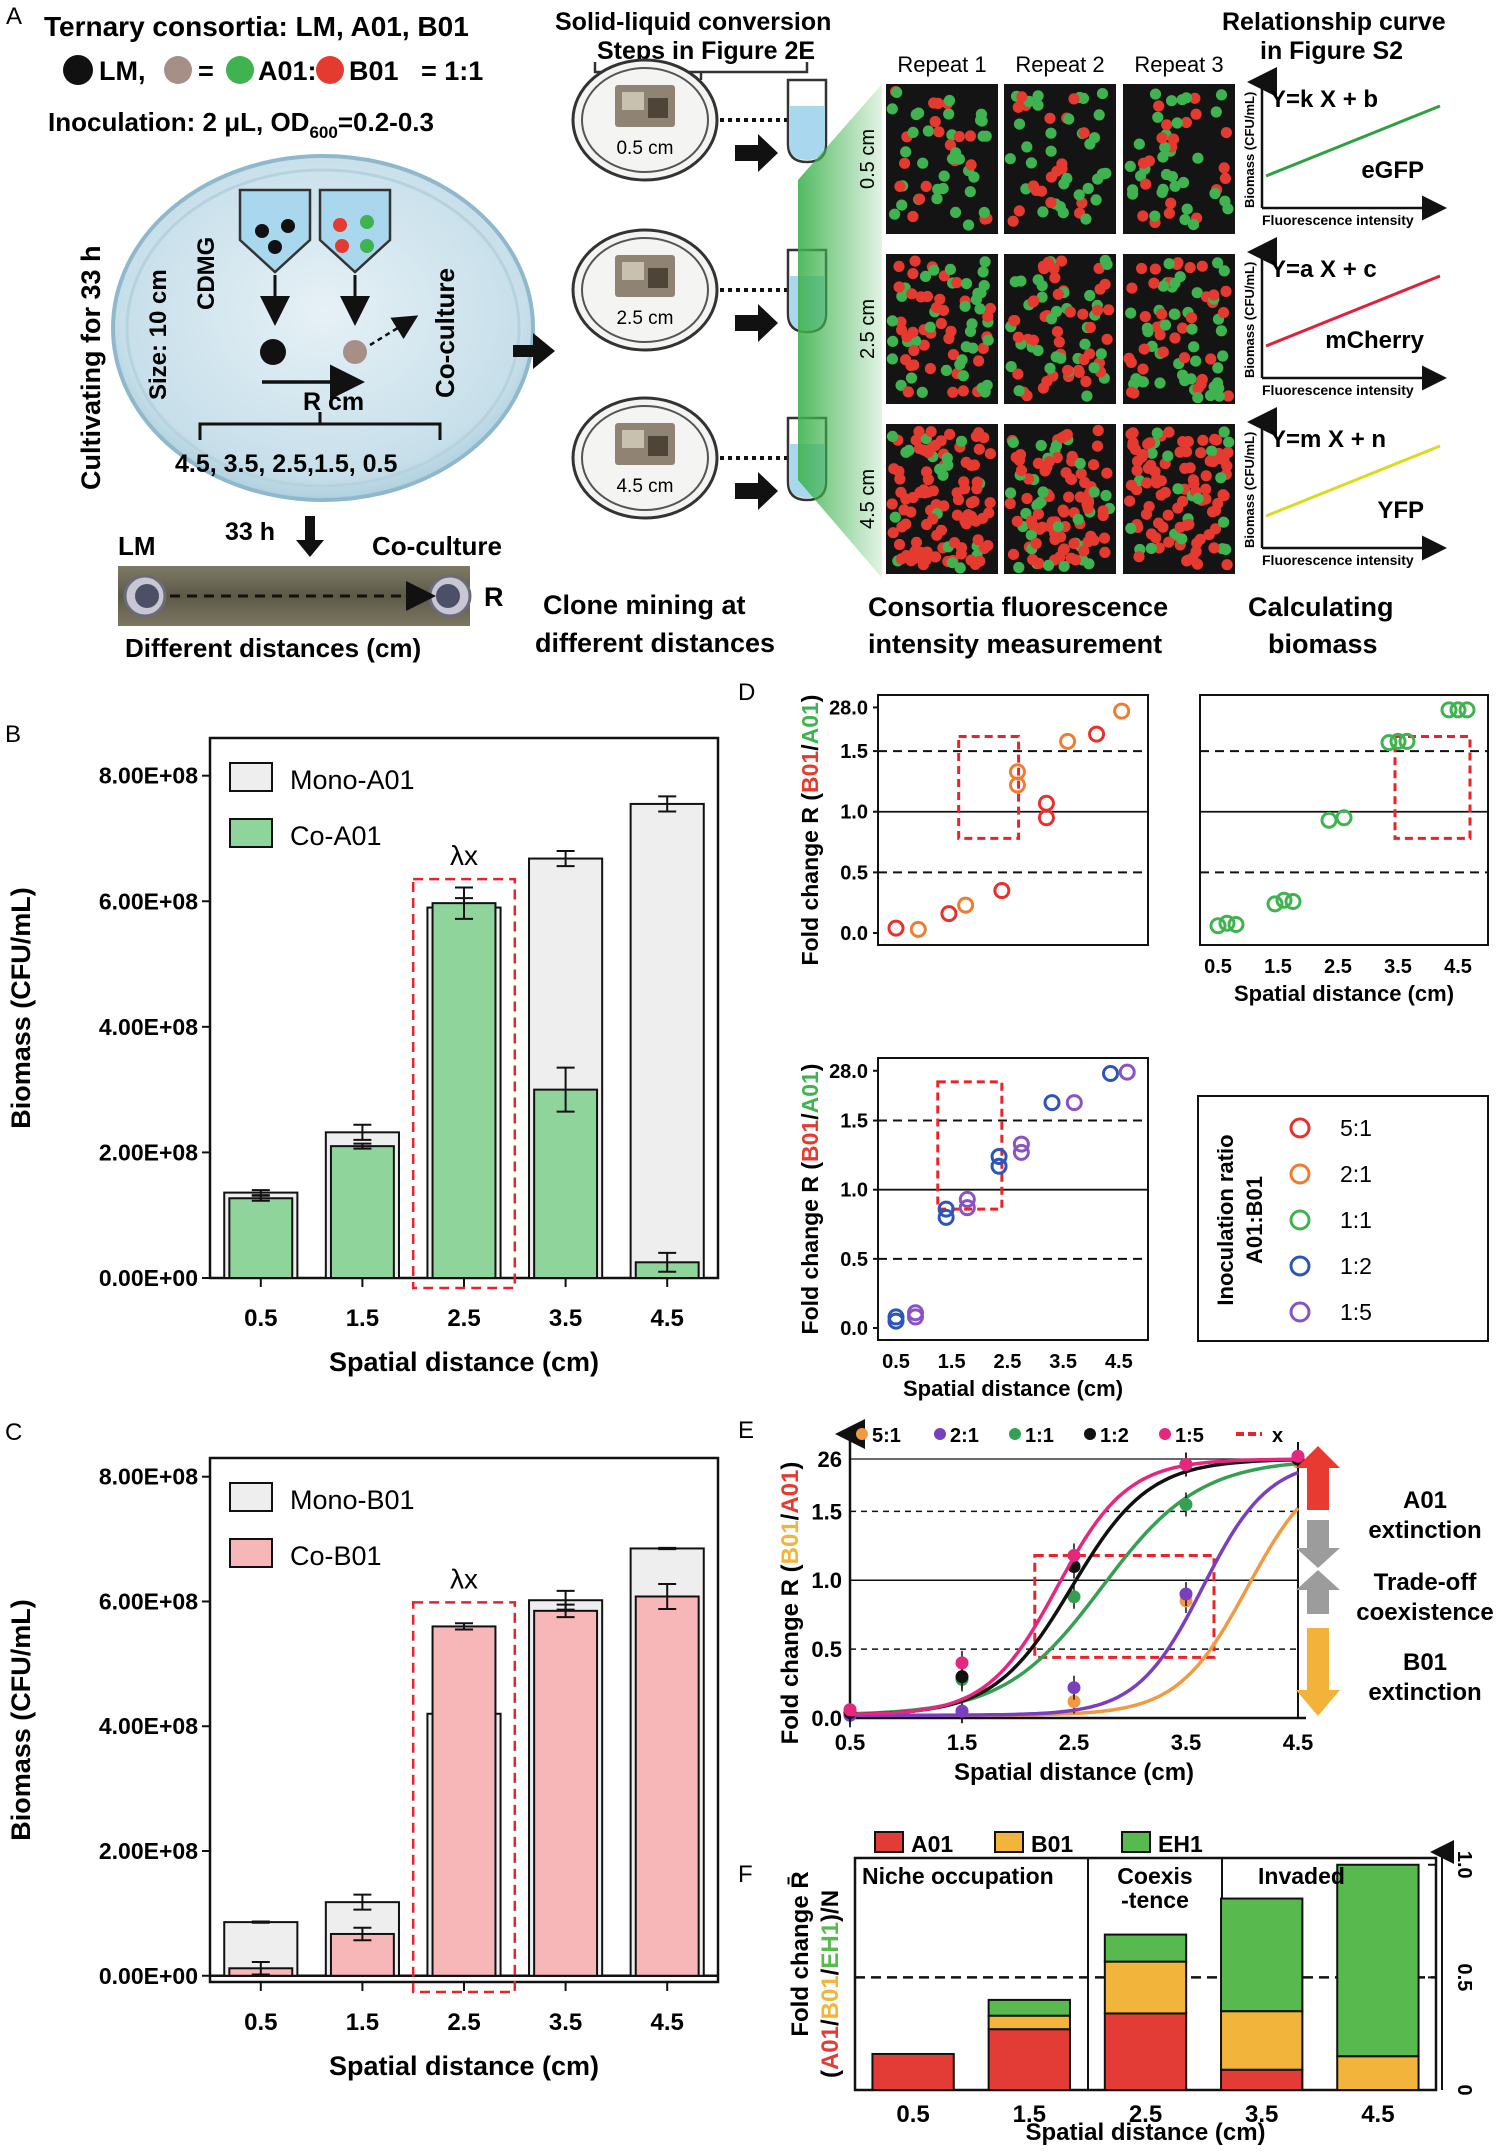 The width and height of the screenshot is (1500, 2153). I want to click on co-bar, so click(362, 1212).